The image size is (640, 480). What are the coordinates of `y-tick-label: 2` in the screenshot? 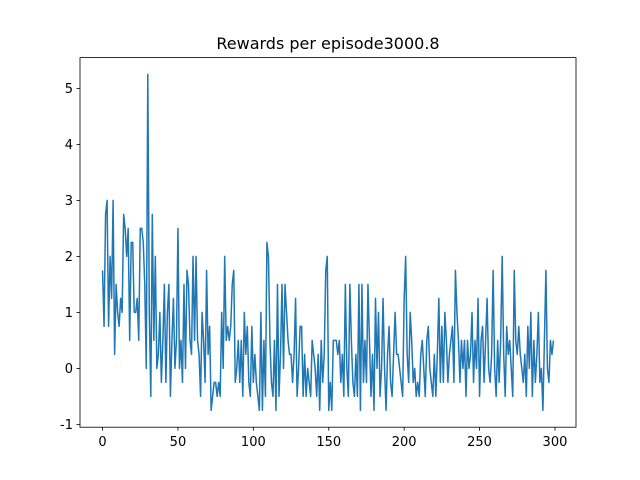 It's located at (69, 257).